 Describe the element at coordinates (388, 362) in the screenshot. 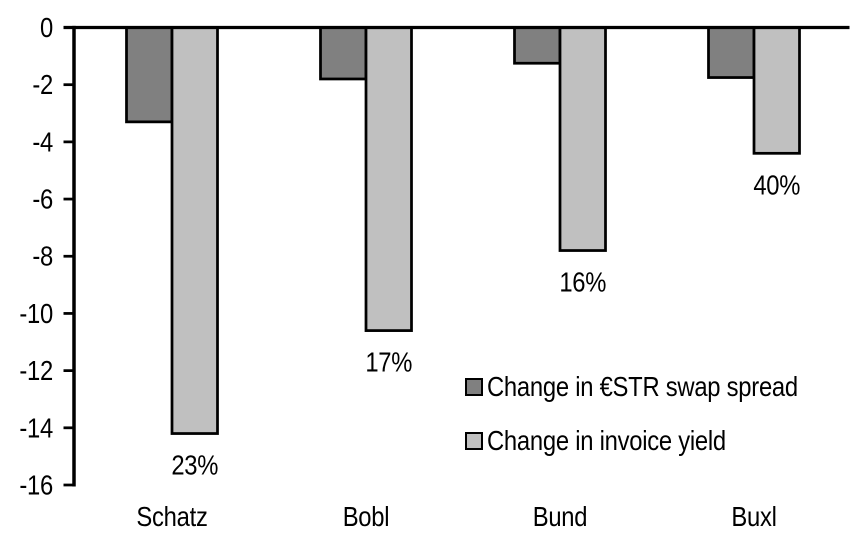

I see `data-label-bobl: 17%` at that location.